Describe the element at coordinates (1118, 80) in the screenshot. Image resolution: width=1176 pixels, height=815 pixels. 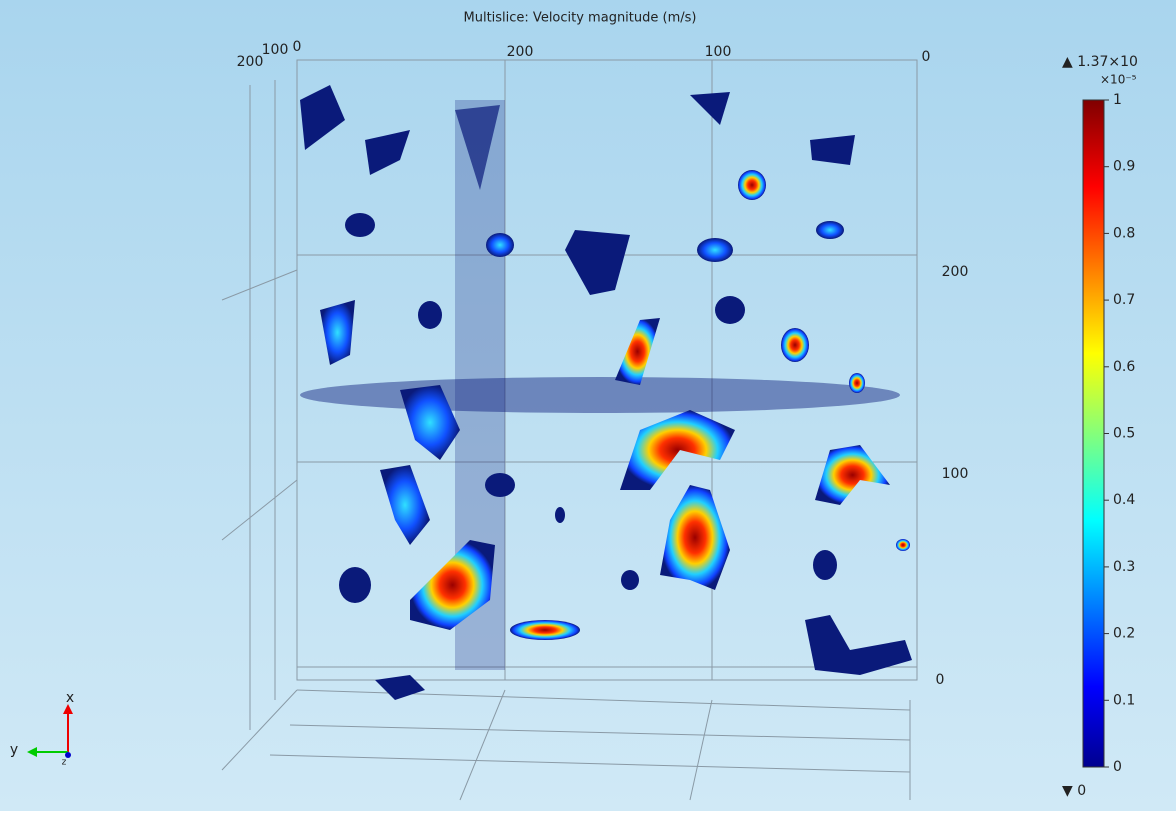
I see `colorbar-multiplier: ×10⁻⁵` at that location.